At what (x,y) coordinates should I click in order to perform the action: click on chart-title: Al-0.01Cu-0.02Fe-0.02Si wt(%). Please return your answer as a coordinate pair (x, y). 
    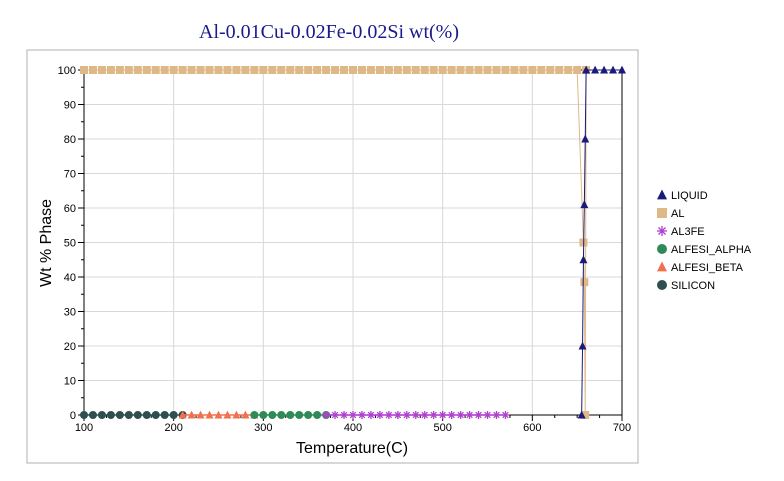
    Looking at the image, I should click on (329, 32).